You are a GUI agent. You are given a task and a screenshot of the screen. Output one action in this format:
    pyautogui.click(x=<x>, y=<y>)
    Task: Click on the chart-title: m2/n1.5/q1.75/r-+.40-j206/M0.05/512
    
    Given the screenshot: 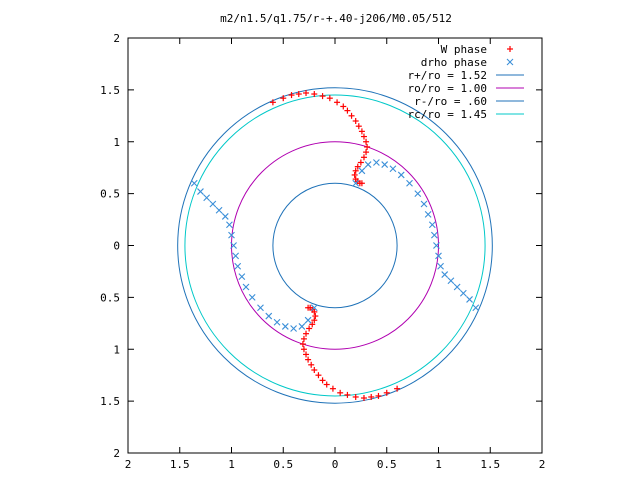 What is the action you would take?
    pyautogui.click(x=336, y=18)
    